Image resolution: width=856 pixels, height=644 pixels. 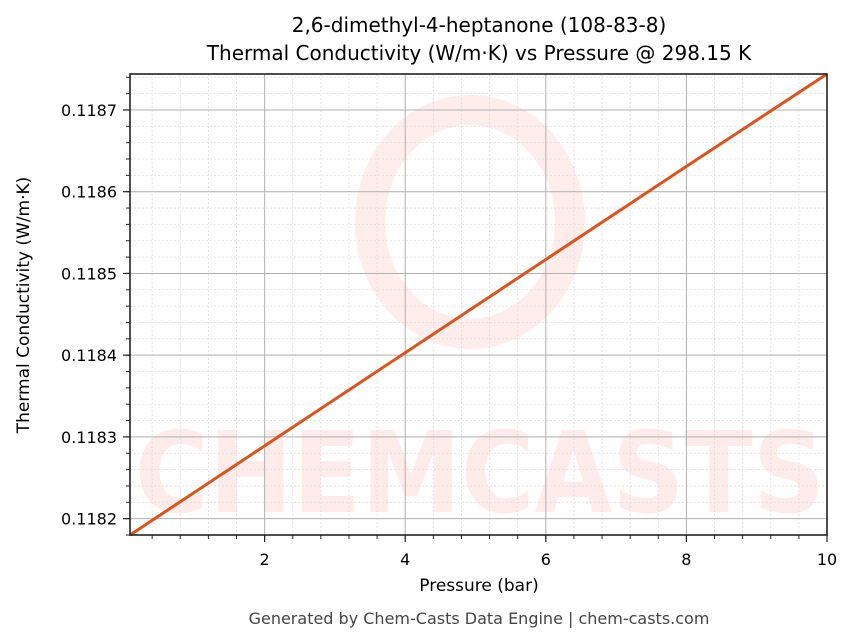 What do you see at coordinates (686, 559) in the screenshot?
I see `x-tick-label: 8` at bounding box center [686, 559].